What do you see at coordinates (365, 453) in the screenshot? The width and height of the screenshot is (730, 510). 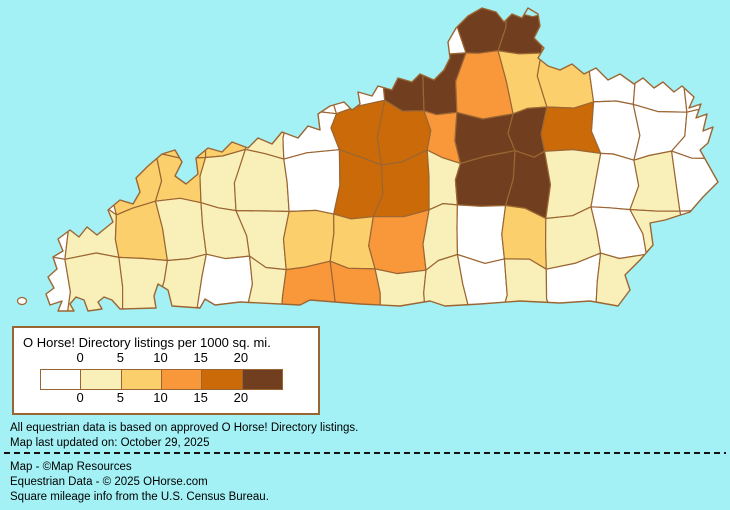 I see `dashed-separator` at bounding box center [365, 453].